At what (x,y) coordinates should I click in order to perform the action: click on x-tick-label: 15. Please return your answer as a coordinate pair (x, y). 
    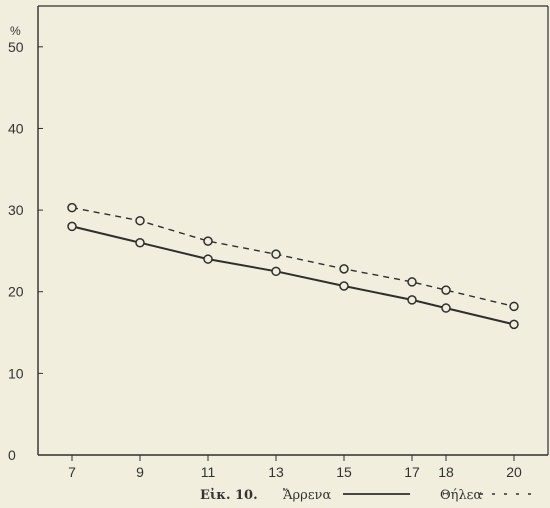
    Looking at the image, I should click on (344, 472).